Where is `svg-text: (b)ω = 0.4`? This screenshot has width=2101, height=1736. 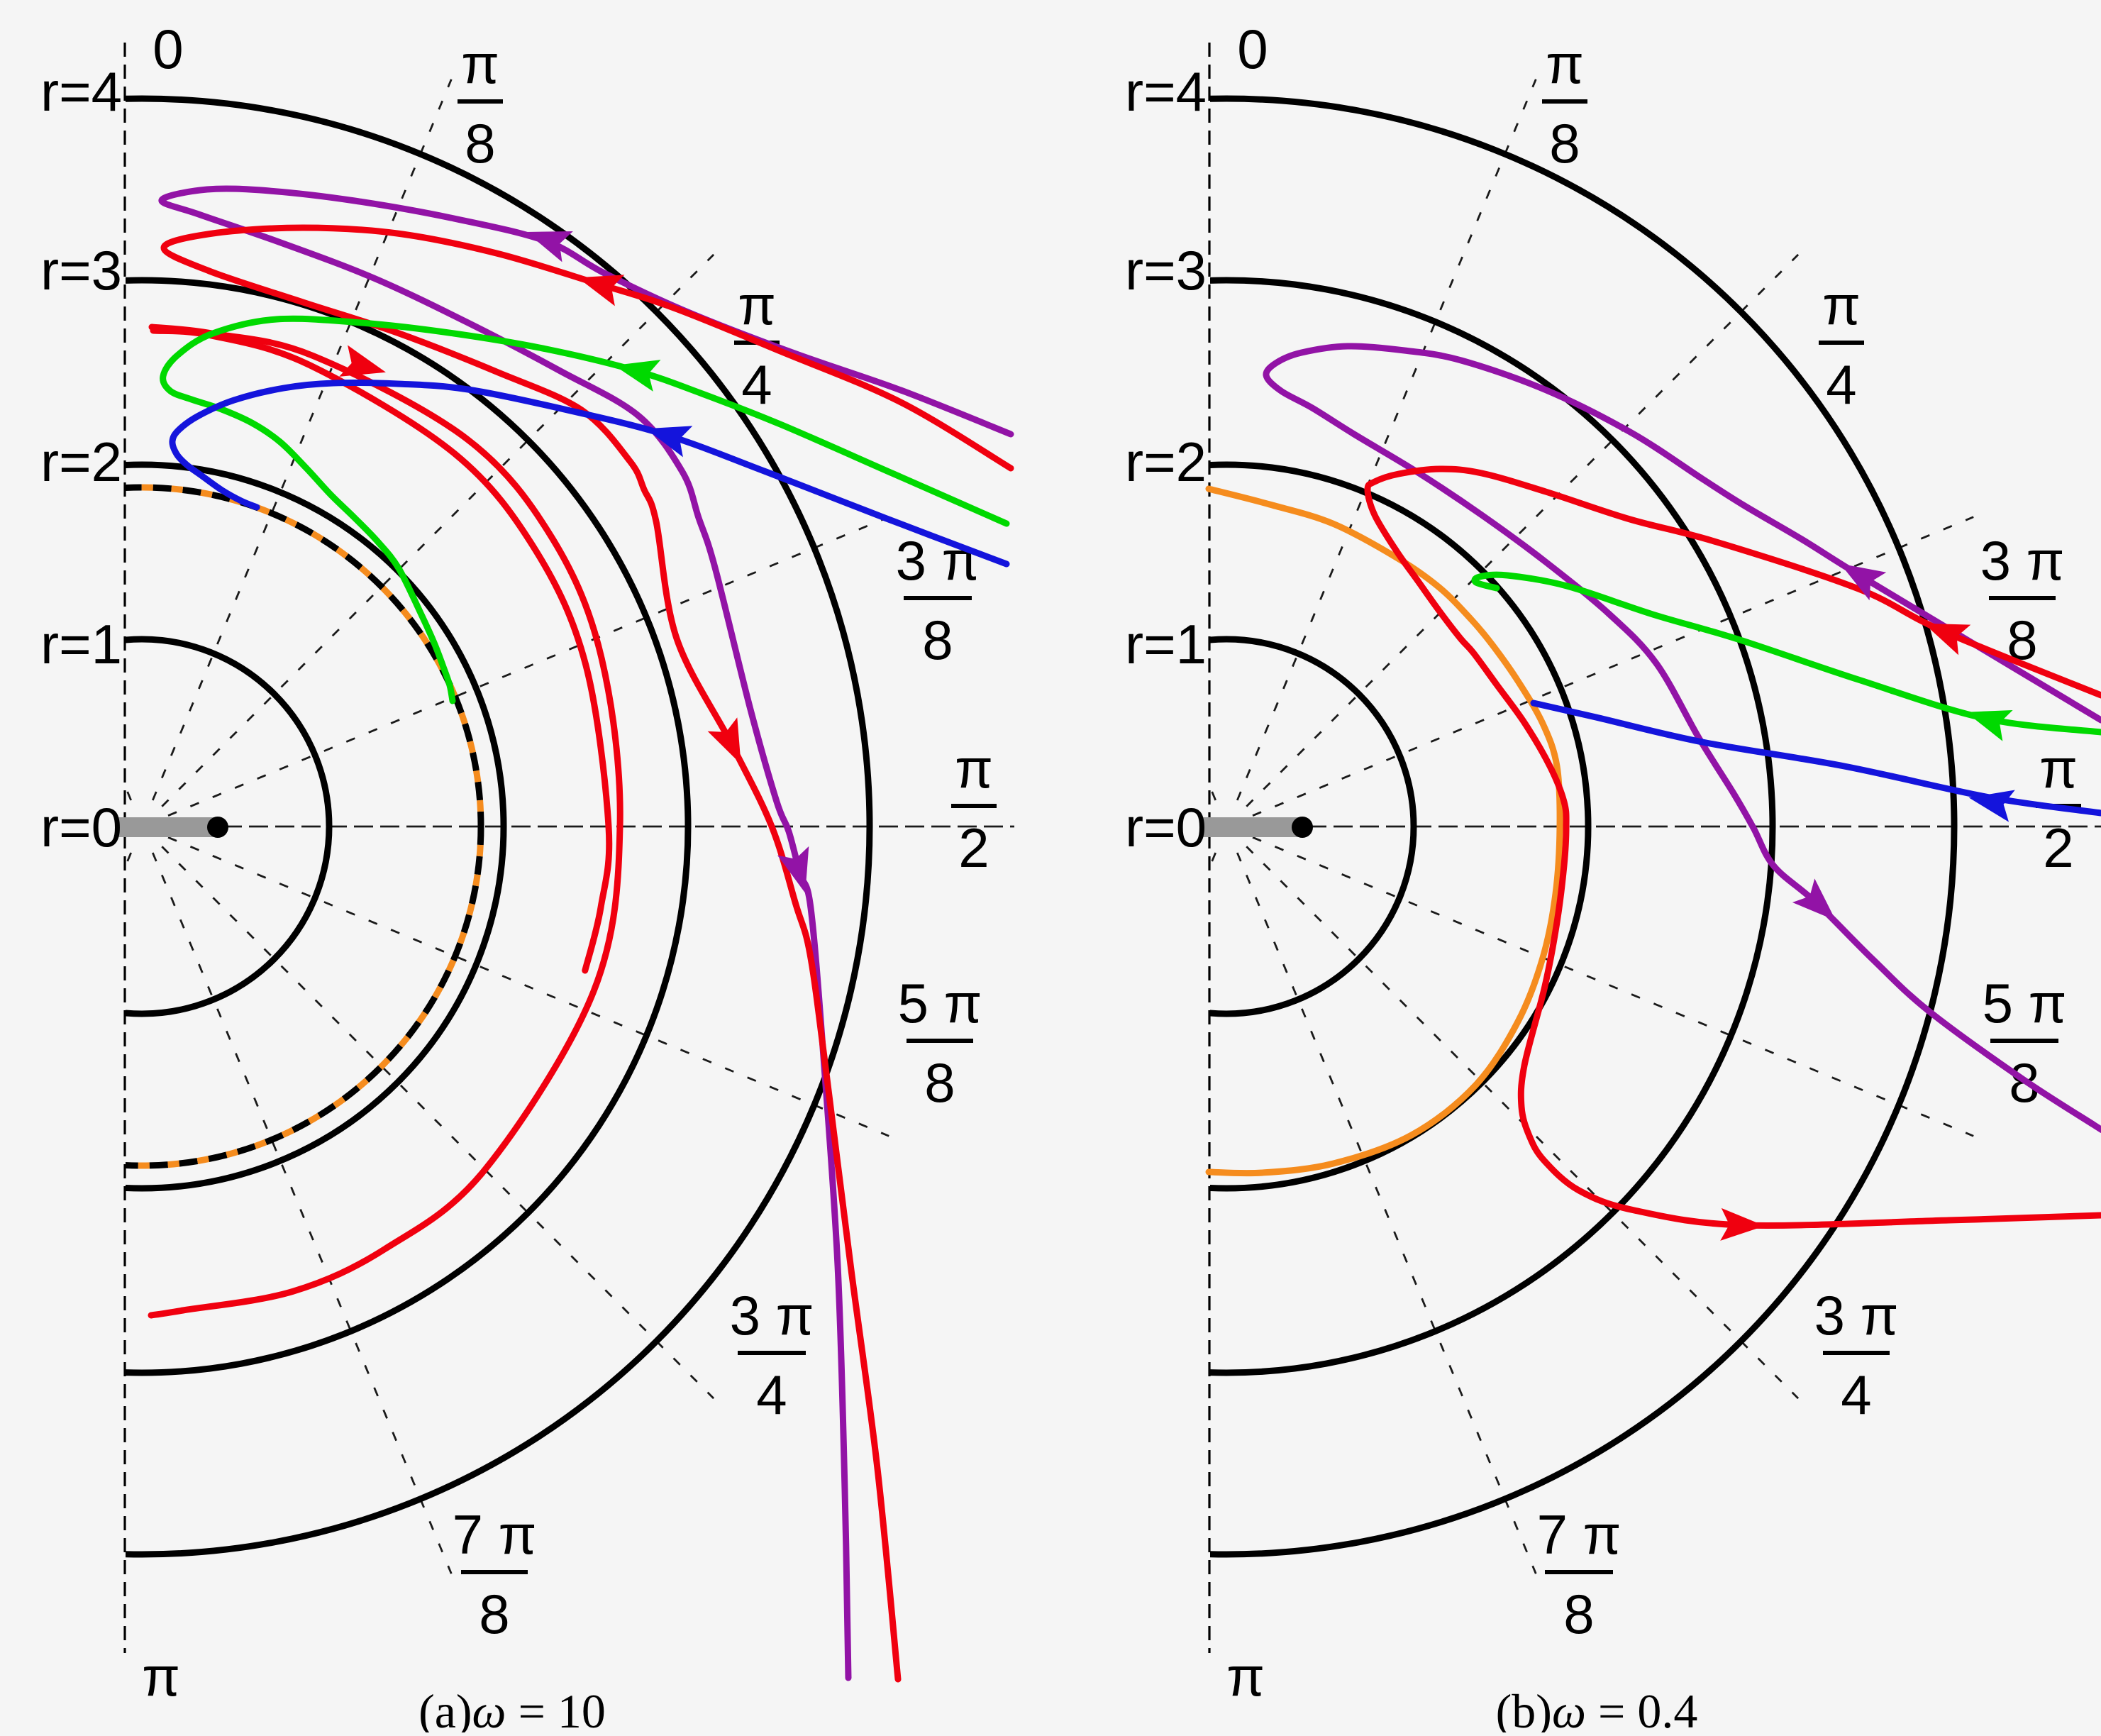 svg-text: (b)ω = 0.4 is located at coordinates (1597, 1708).